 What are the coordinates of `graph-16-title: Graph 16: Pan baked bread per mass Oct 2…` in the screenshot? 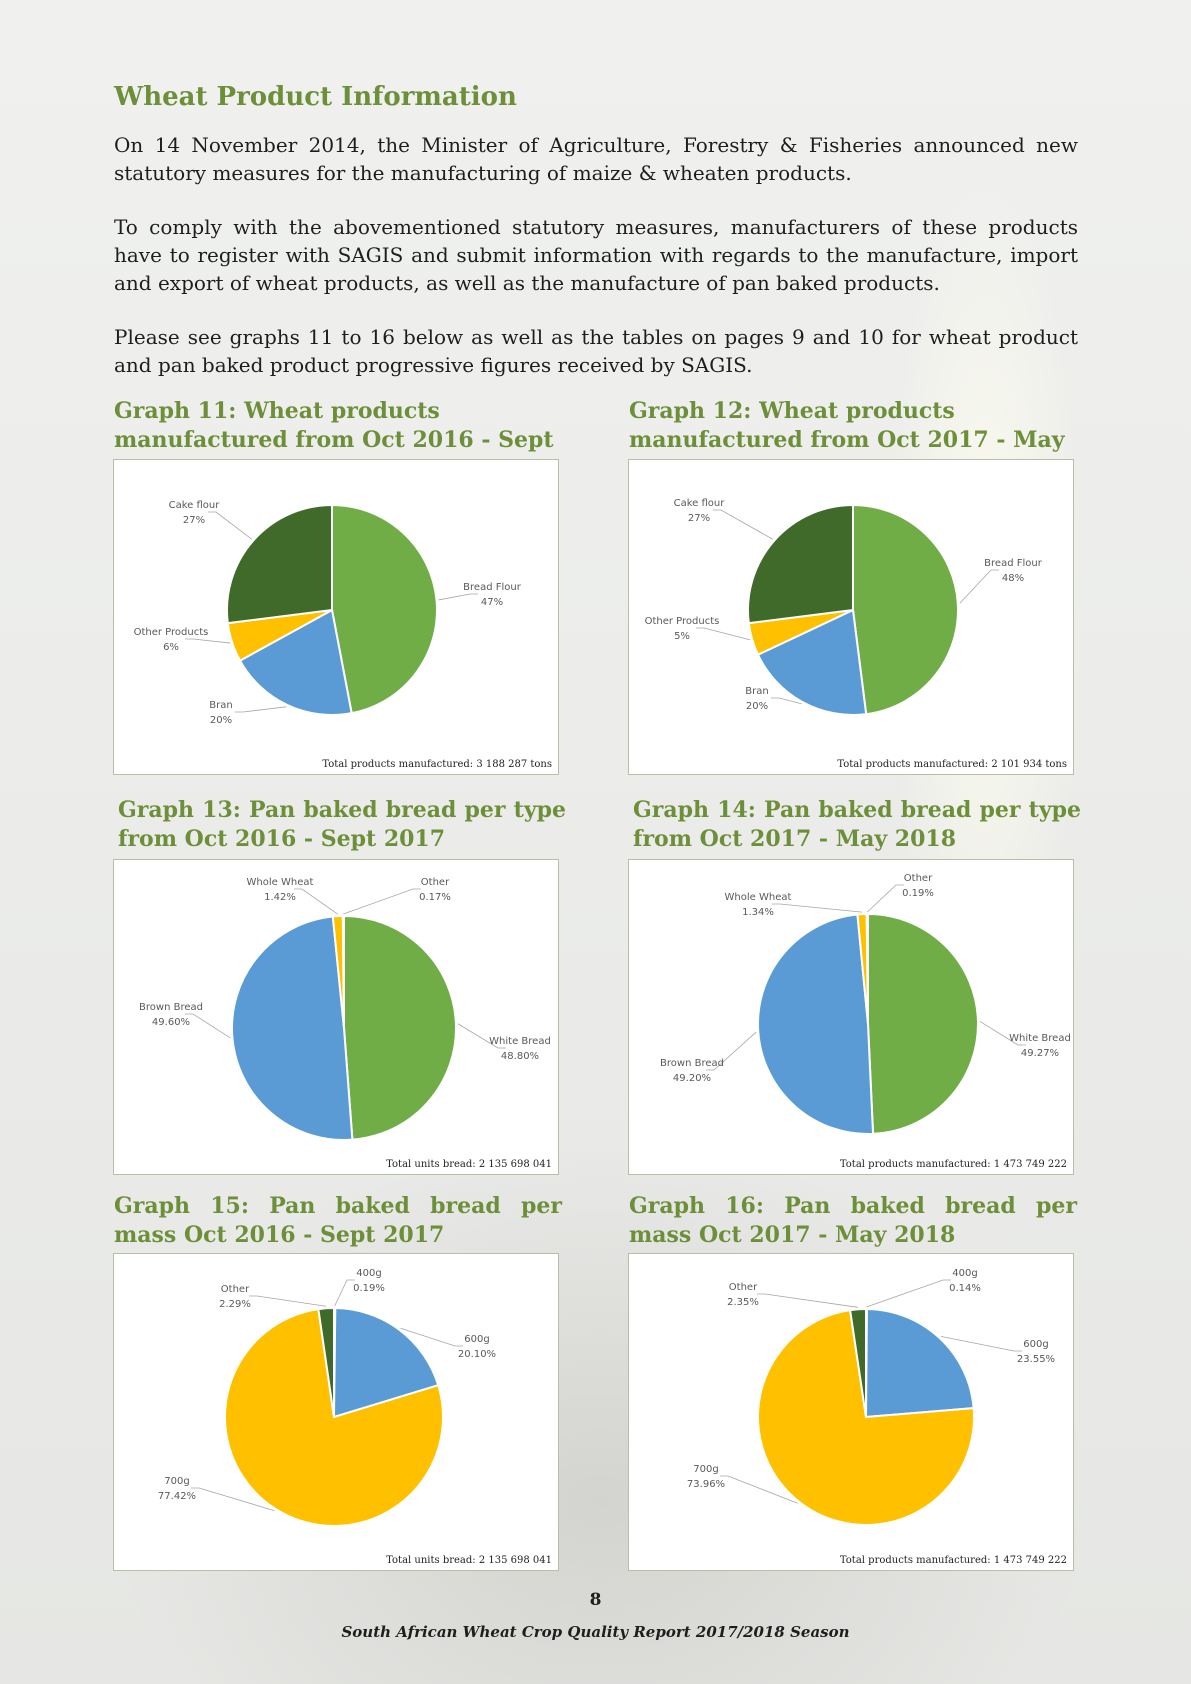 It's located at (853, 1220).